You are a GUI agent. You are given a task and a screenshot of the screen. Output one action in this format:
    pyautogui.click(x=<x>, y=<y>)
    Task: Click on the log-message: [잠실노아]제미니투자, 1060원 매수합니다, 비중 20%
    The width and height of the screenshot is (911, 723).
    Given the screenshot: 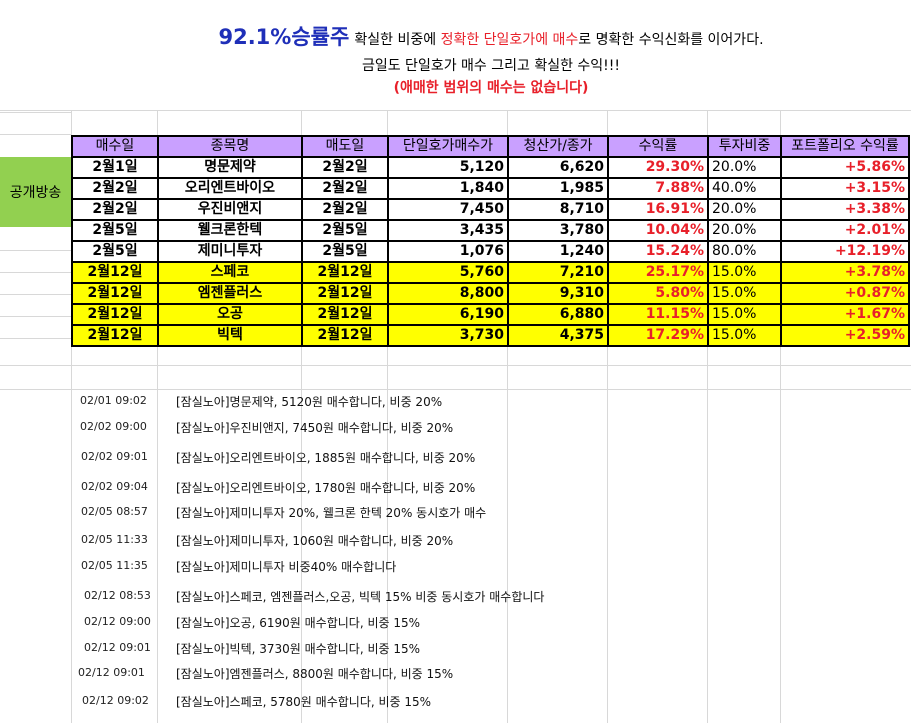 What is the action you would take?
    pyautogui.click(x=315, y=541)
    